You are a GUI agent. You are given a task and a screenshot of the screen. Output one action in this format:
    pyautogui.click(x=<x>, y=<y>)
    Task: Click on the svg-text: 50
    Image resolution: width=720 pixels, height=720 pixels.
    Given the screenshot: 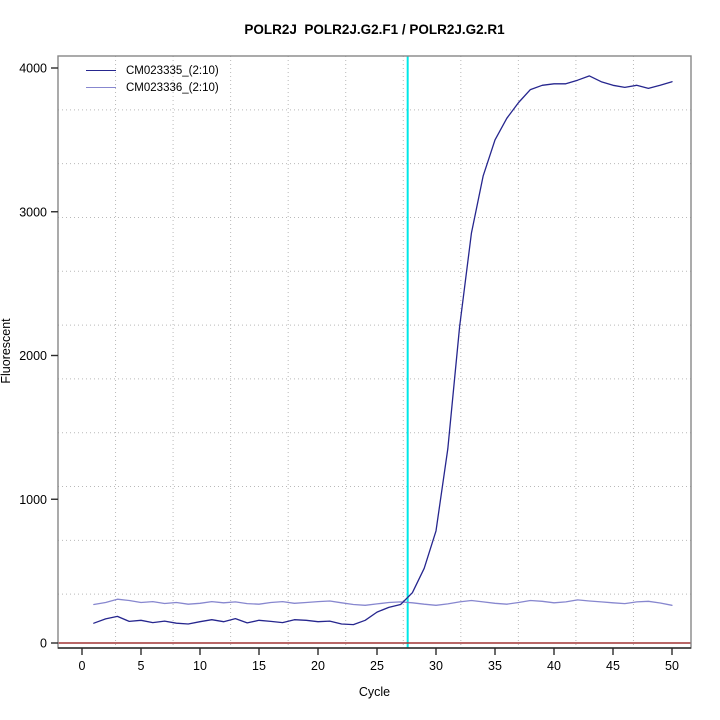 What is the action you would take?
    pyautogui.click(x=672, y=666)
    